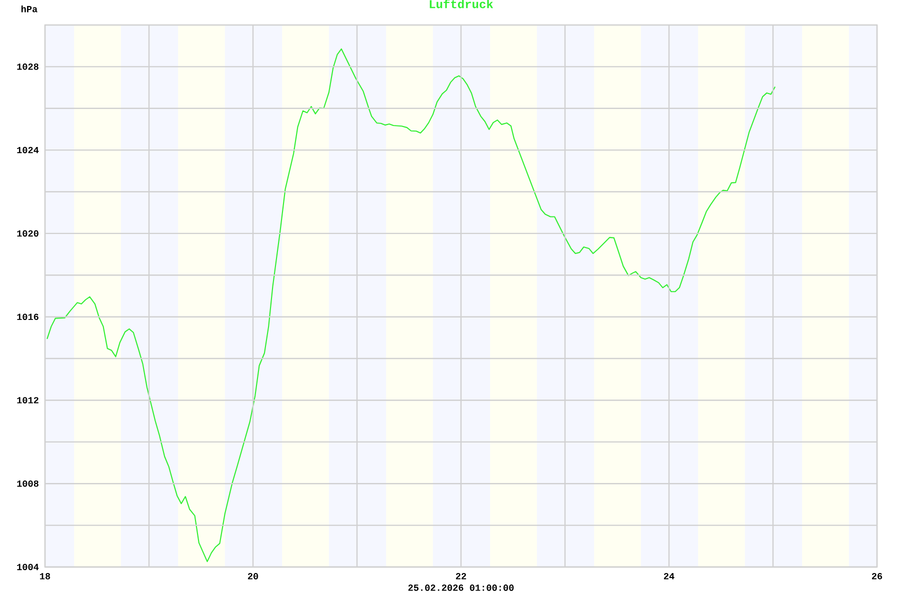 The height and width of the screenshot is (600, 900). What do you see at coordinates (27, 67) in the screenshot?
I see `y-tick-label: 1028` at bounding box center [27, 67].